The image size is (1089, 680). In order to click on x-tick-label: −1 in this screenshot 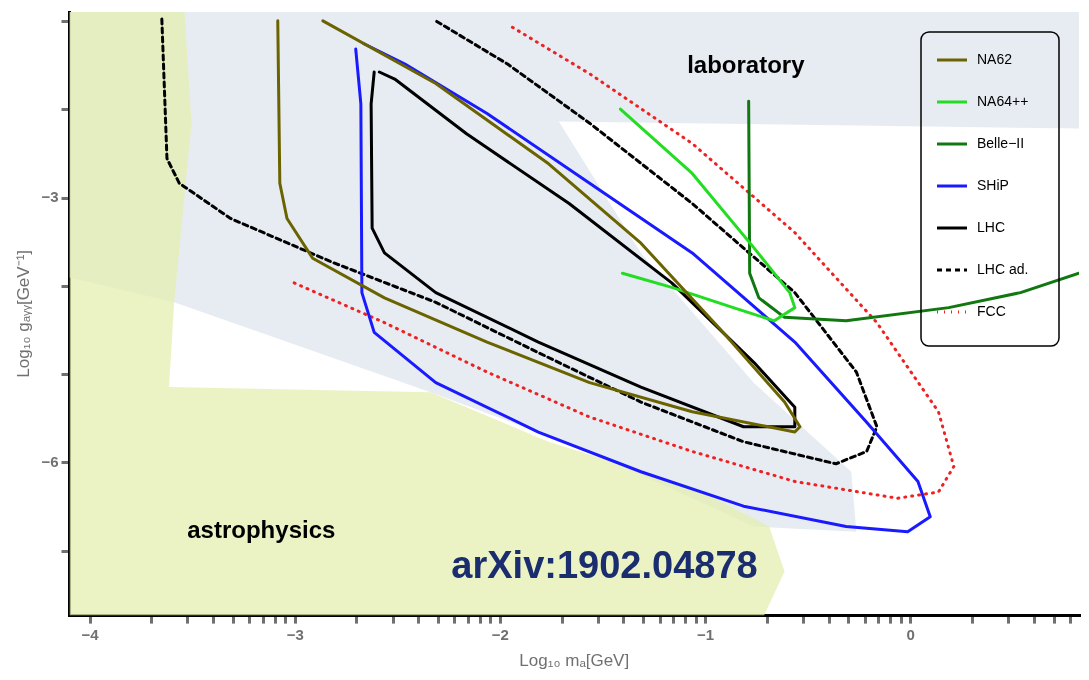, I will do `click(706, 634)`.